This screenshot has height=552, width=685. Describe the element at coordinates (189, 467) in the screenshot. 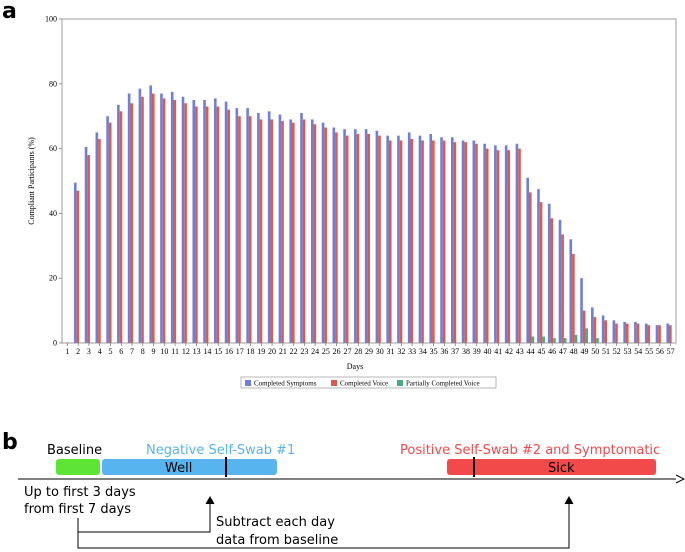

I see `well-period-bar` at that location.